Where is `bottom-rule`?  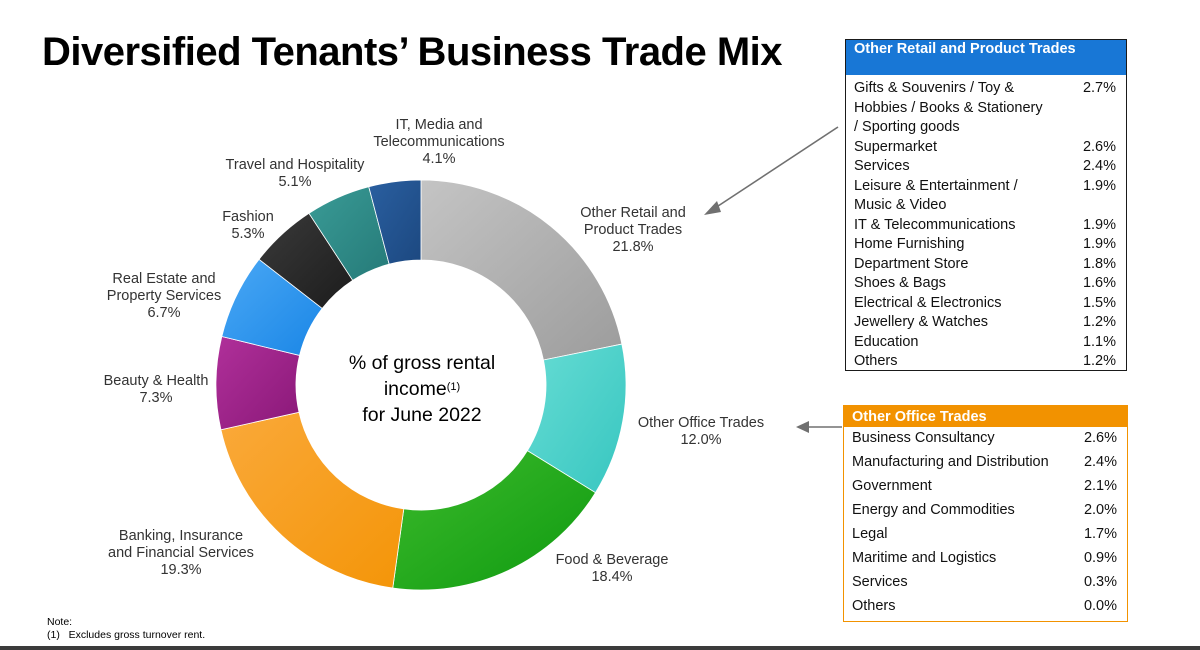
bottom-rule is located at coordinates (600, 648).